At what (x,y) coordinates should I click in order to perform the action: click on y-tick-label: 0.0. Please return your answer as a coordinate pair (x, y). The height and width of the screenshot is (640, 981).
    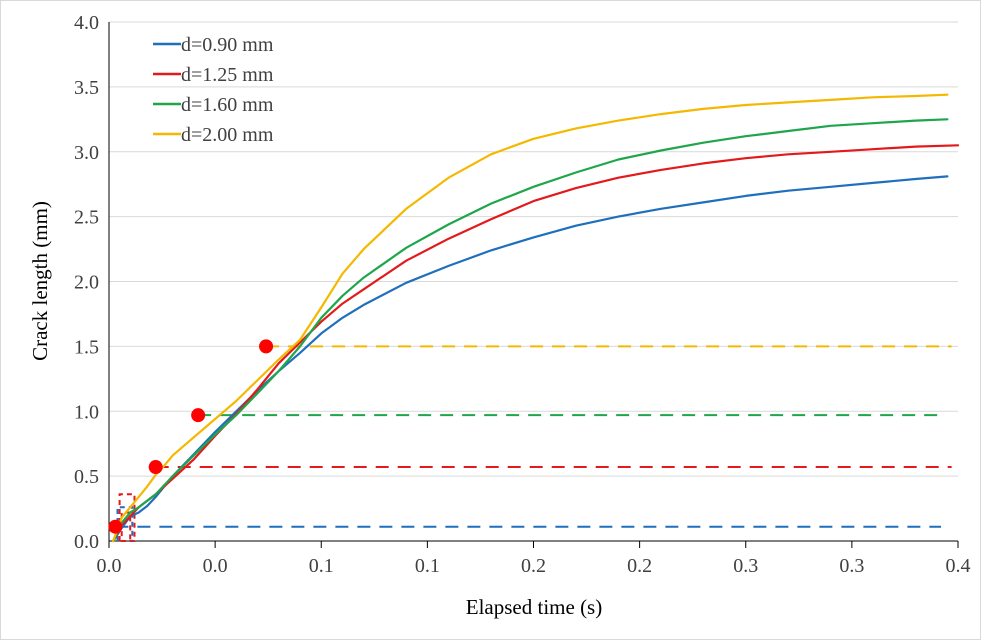
    Looking at the image, I should click on (86, 542).